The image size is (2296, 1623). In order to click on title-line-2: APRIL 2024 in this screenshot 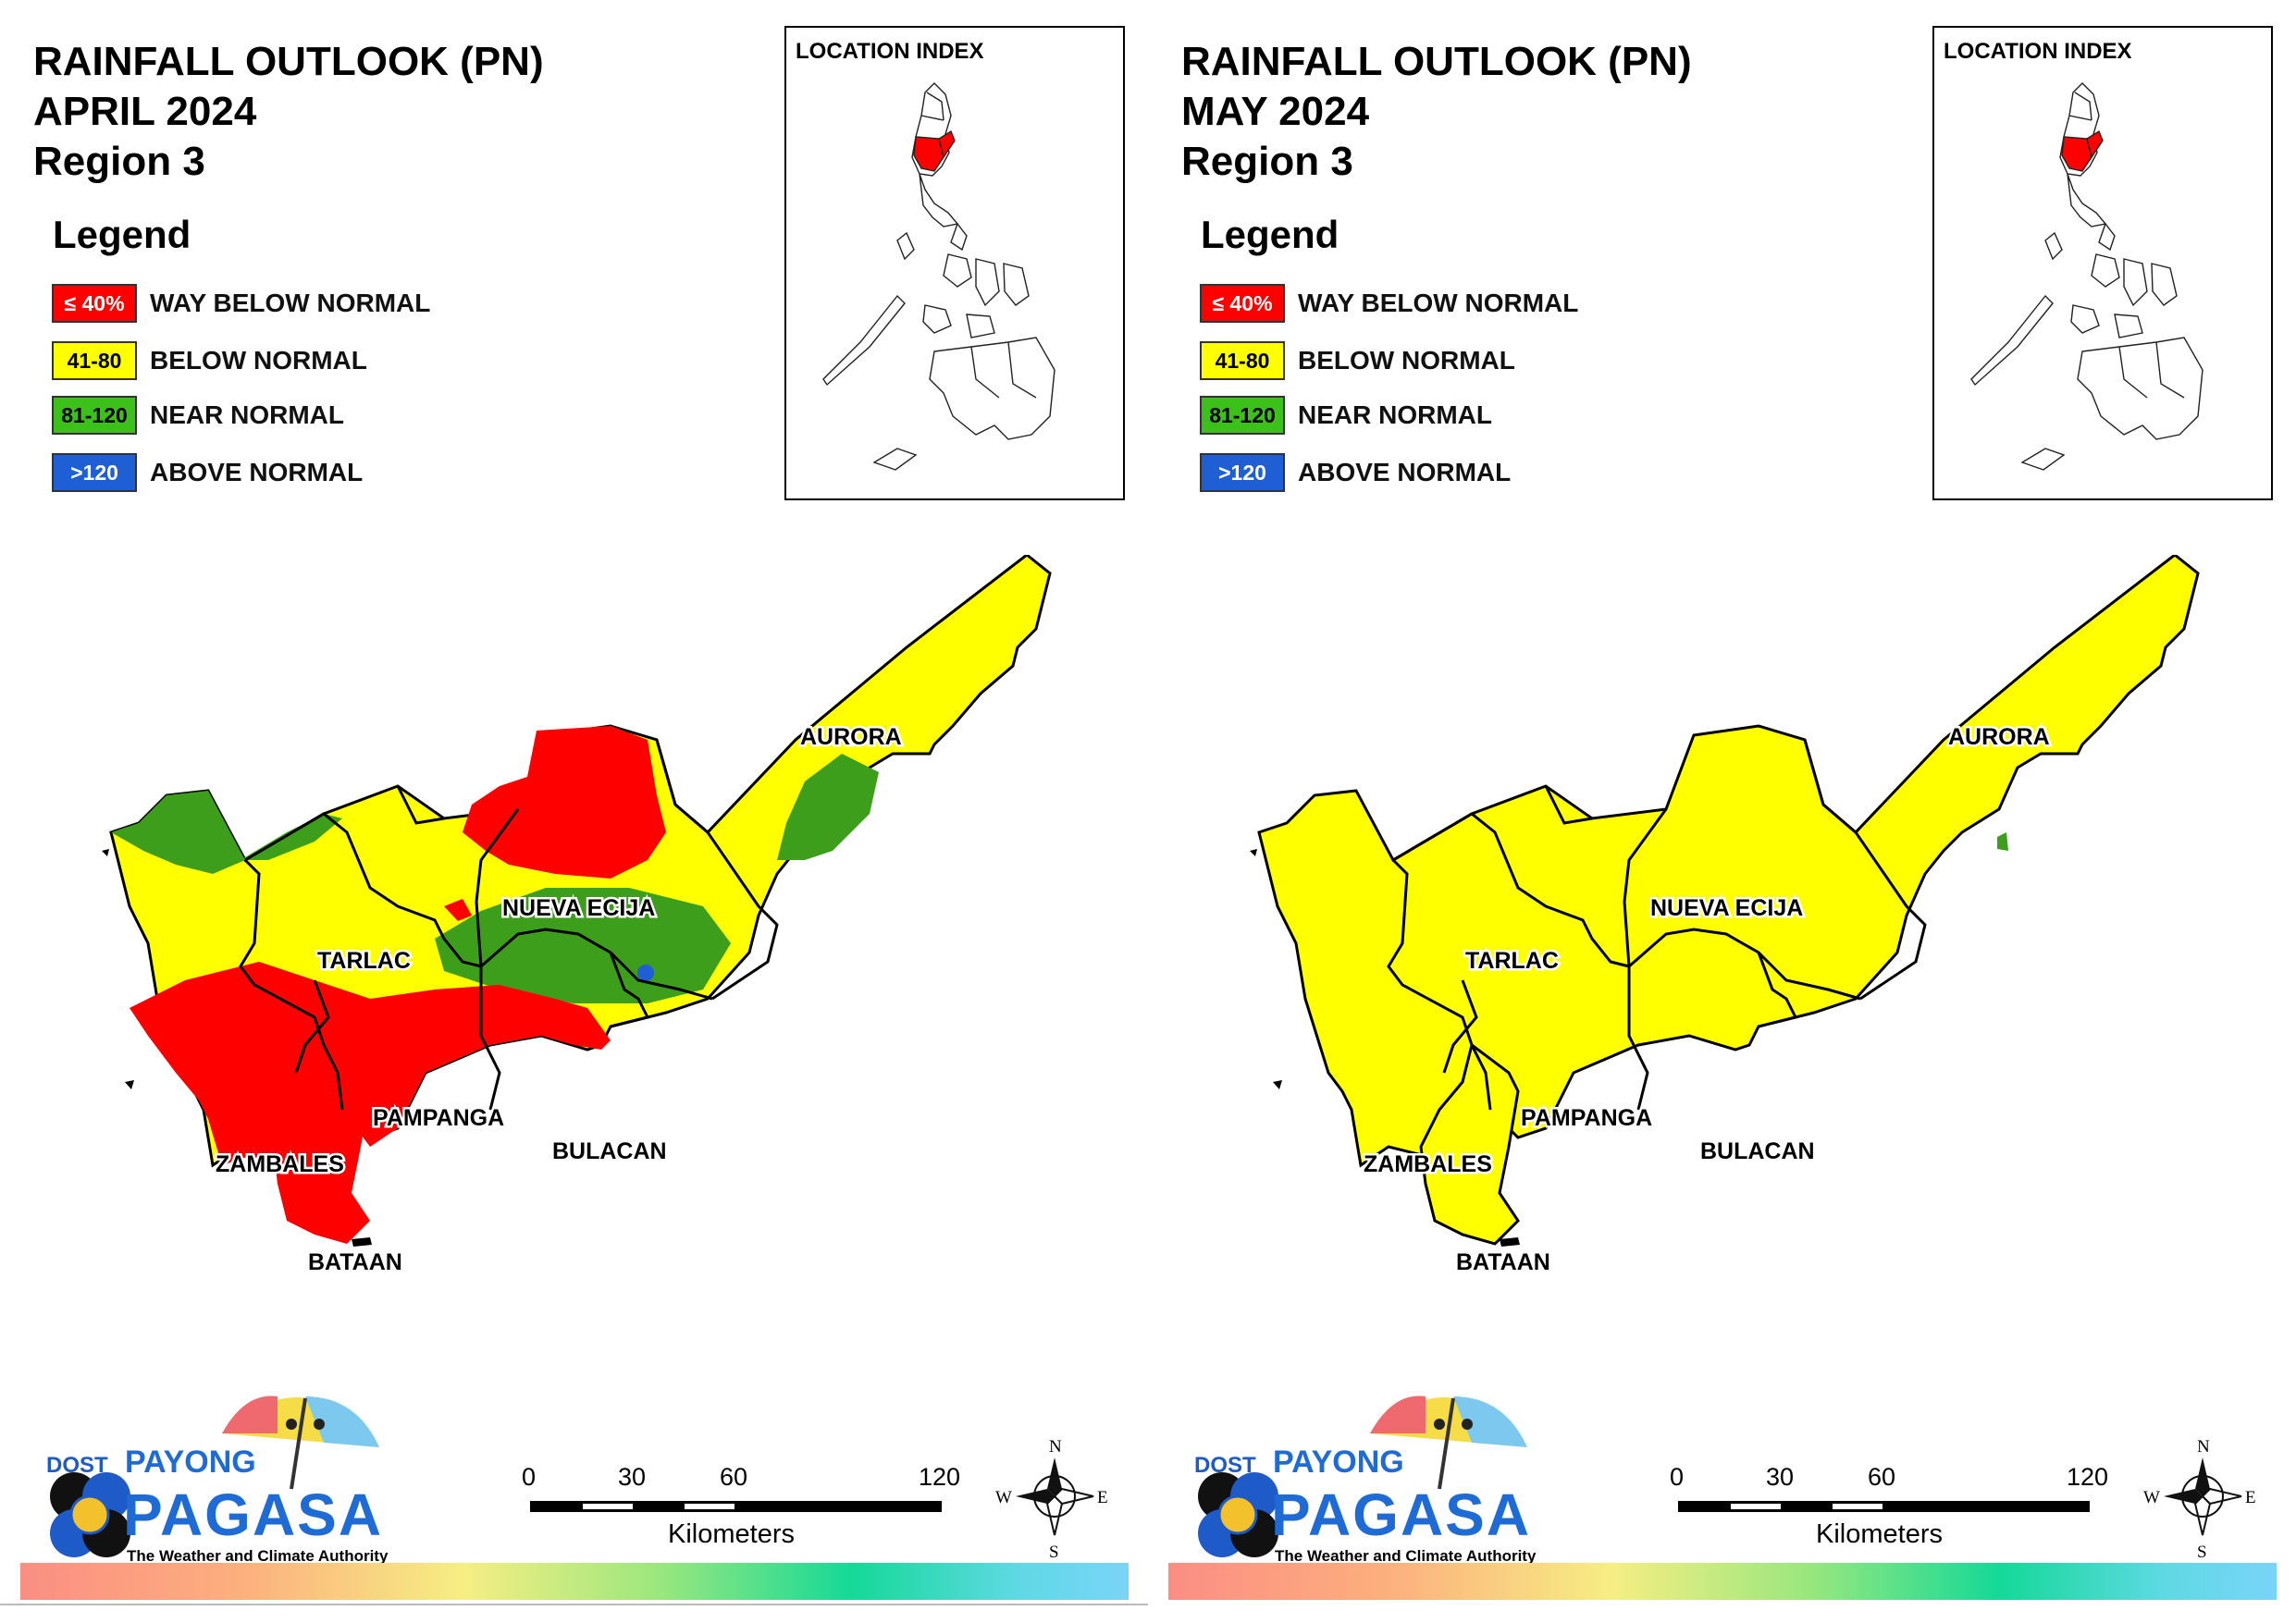, I will do `click(145, 111)`.